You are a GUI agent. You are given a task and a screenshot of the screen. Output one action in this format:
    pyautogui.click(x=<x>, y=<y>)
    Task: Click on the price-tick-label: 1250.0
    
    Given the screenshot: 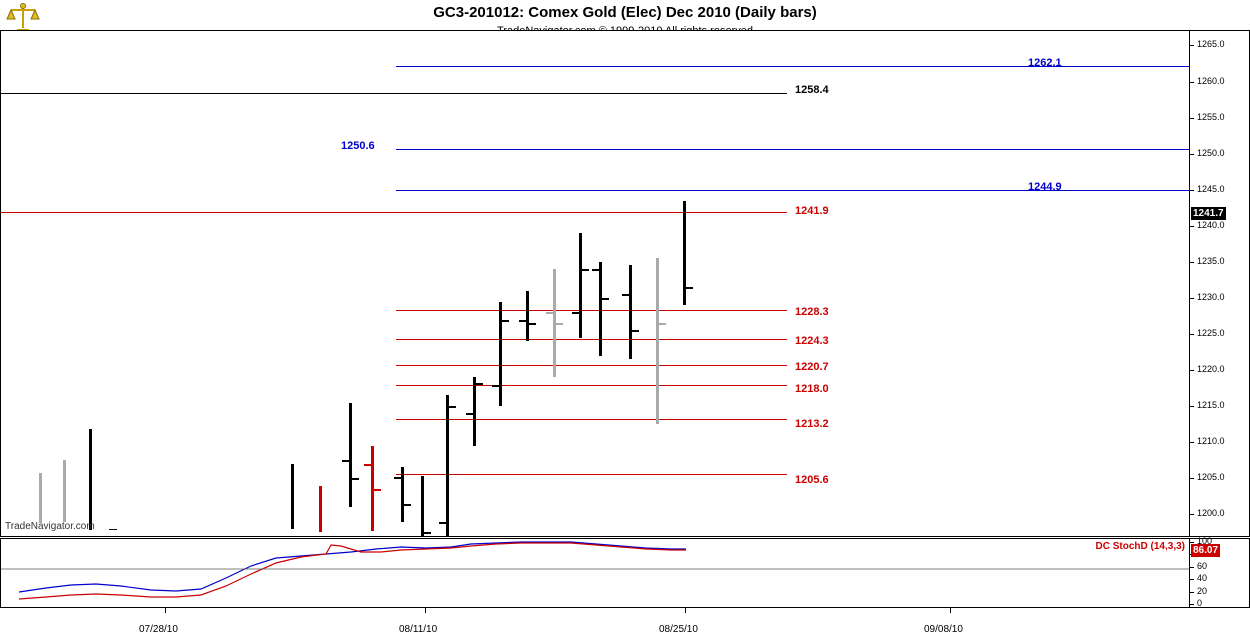 What is the action you would take?
    pyautogui.click(x=1211, y=152)
    